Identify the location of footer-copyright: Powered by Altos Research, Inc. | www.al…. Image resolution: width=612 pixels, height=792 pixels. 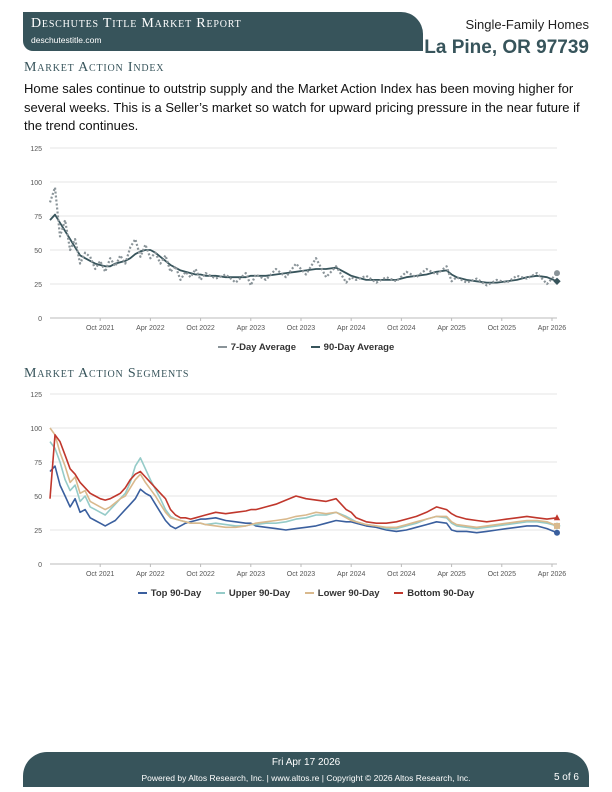
(306, 778).